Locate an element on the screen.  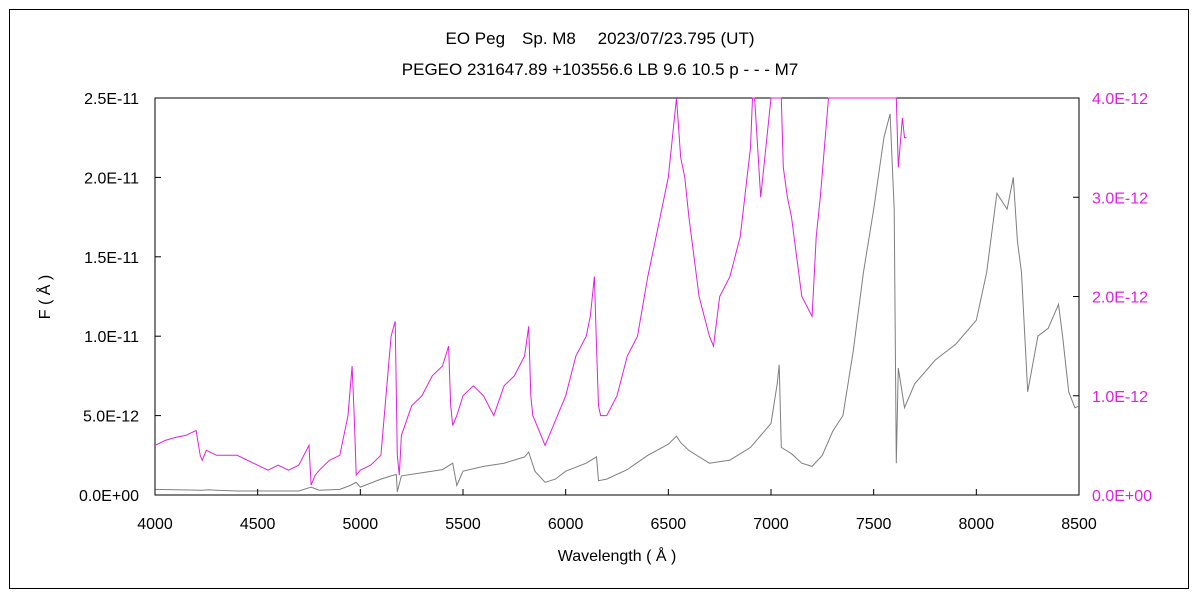
x-tick-label: 5000 is located at coordinates (361, 524).